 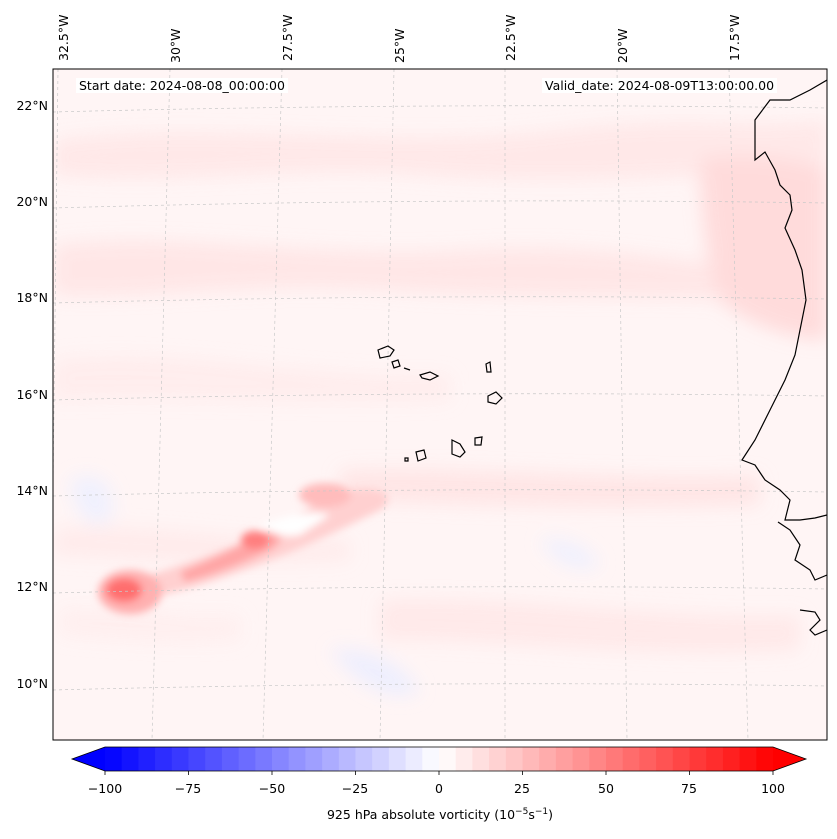 What do you see at coordinates (689, 788) in the screenshot?
I see `colorbar-tick-label: 75` at bounding box center [689, 788].